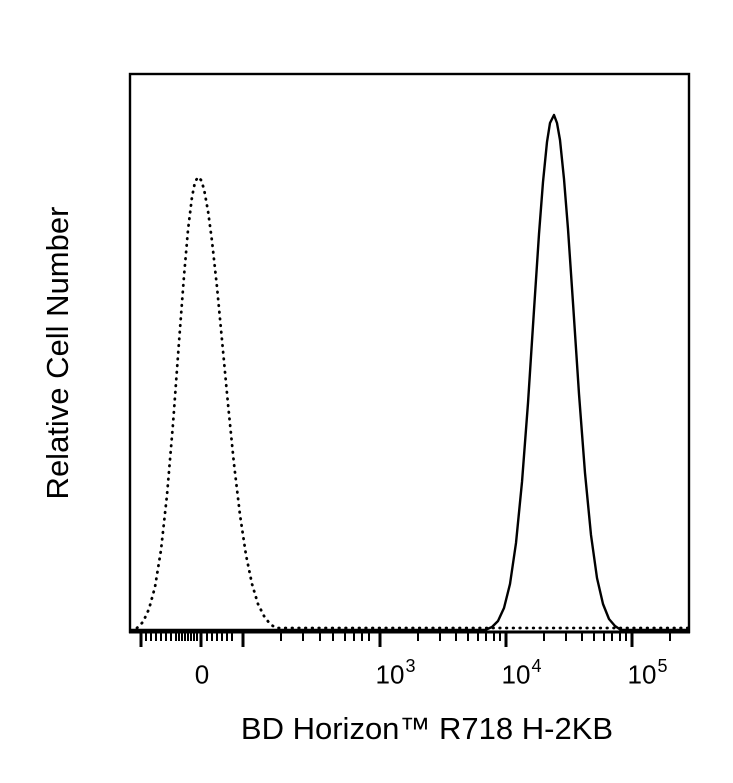 This screenshot has height=783, width=733. Describe the element at coordinates (662, 666) in the screenshot. I see `x-tick-label-1e5-exponent: 5` at that location.